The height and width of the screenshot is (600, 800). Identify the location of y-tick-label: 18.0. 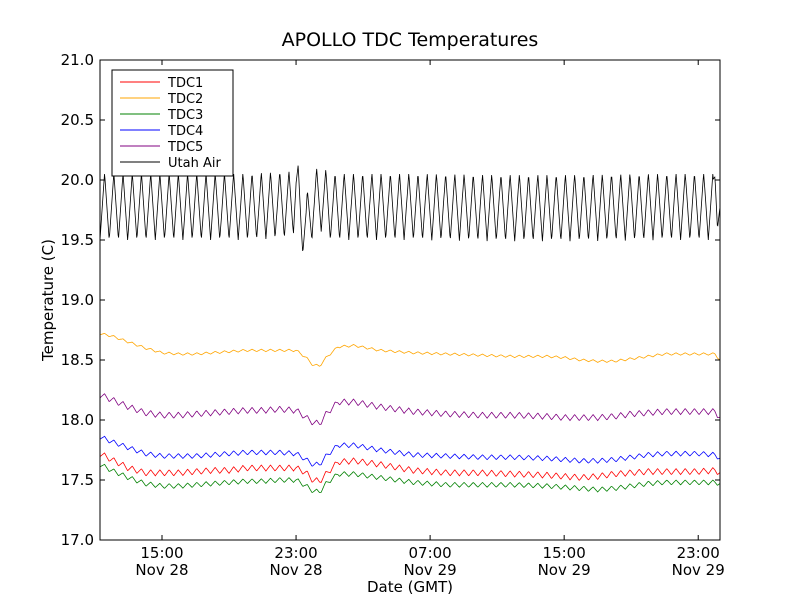
(77, 420).